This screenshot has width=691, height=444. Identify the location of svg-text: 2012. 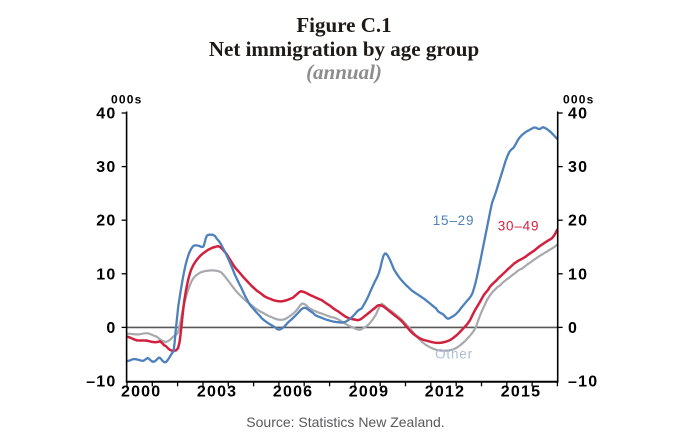
(445, 392).